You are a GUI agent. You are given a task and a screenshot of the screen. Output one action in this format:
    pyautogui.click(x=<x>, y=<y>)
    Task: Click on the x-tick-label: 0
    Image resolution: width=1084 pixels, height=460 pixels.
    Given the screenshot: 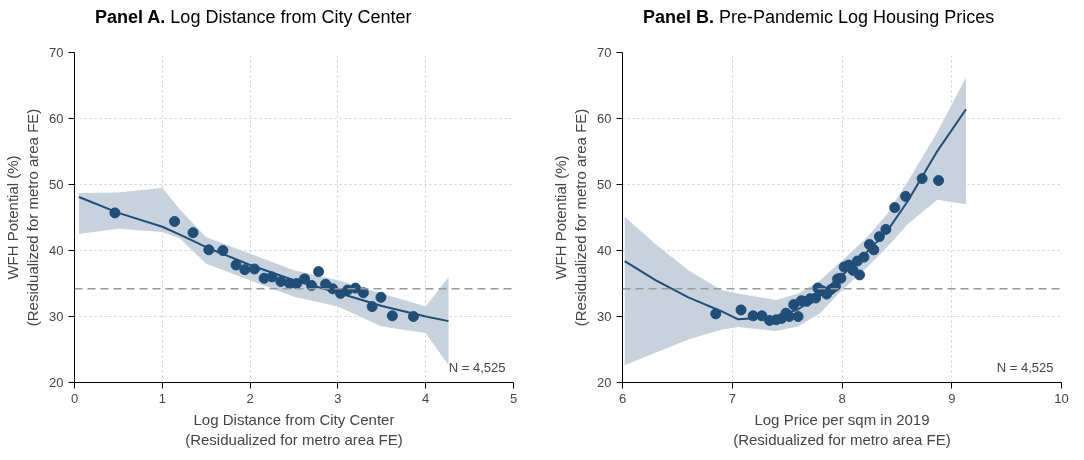 What is the action you would take?
    pyautogui.click(x=74, y=398)
    